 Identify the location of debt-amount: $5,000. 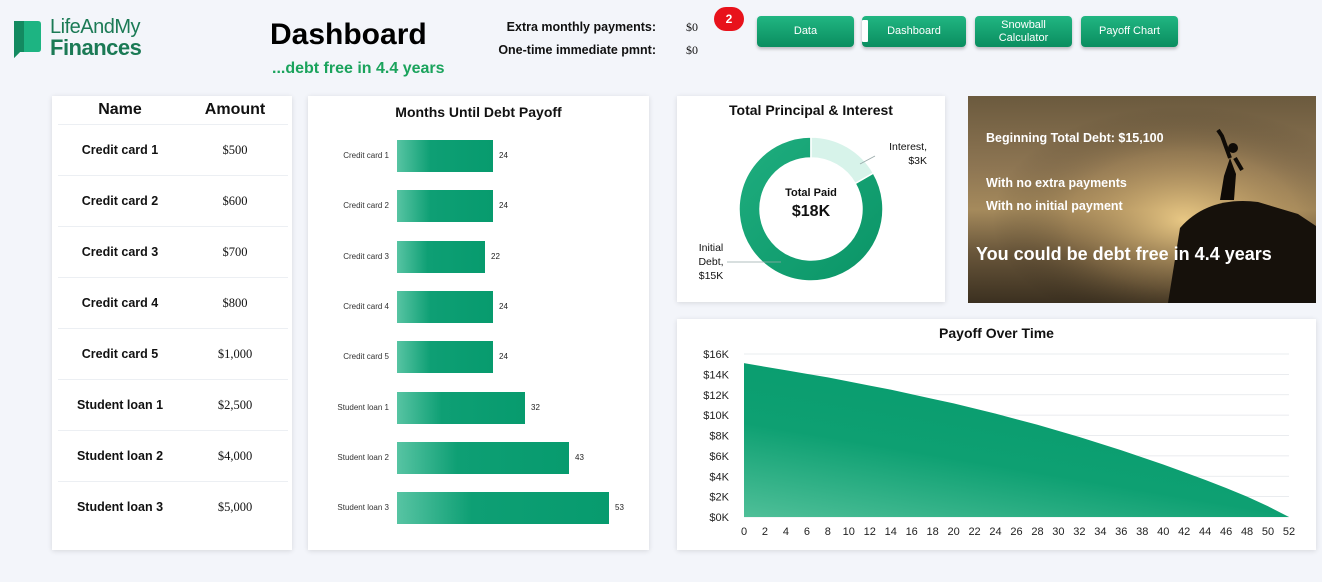
(235, 507).